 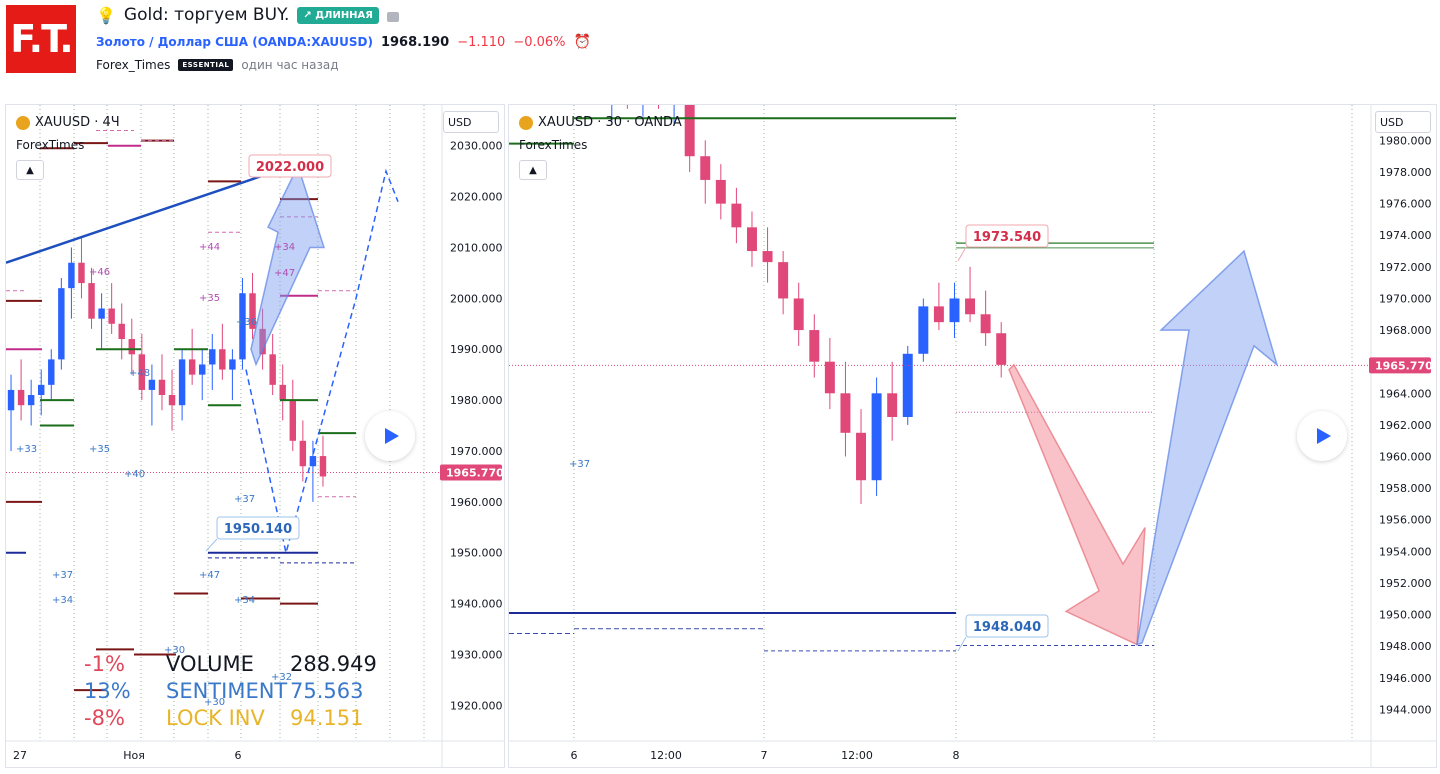 What do you see at coordinates (211, 545) in the screenshot?
I see `low-callout-leader` at bounding box center [211, 545].